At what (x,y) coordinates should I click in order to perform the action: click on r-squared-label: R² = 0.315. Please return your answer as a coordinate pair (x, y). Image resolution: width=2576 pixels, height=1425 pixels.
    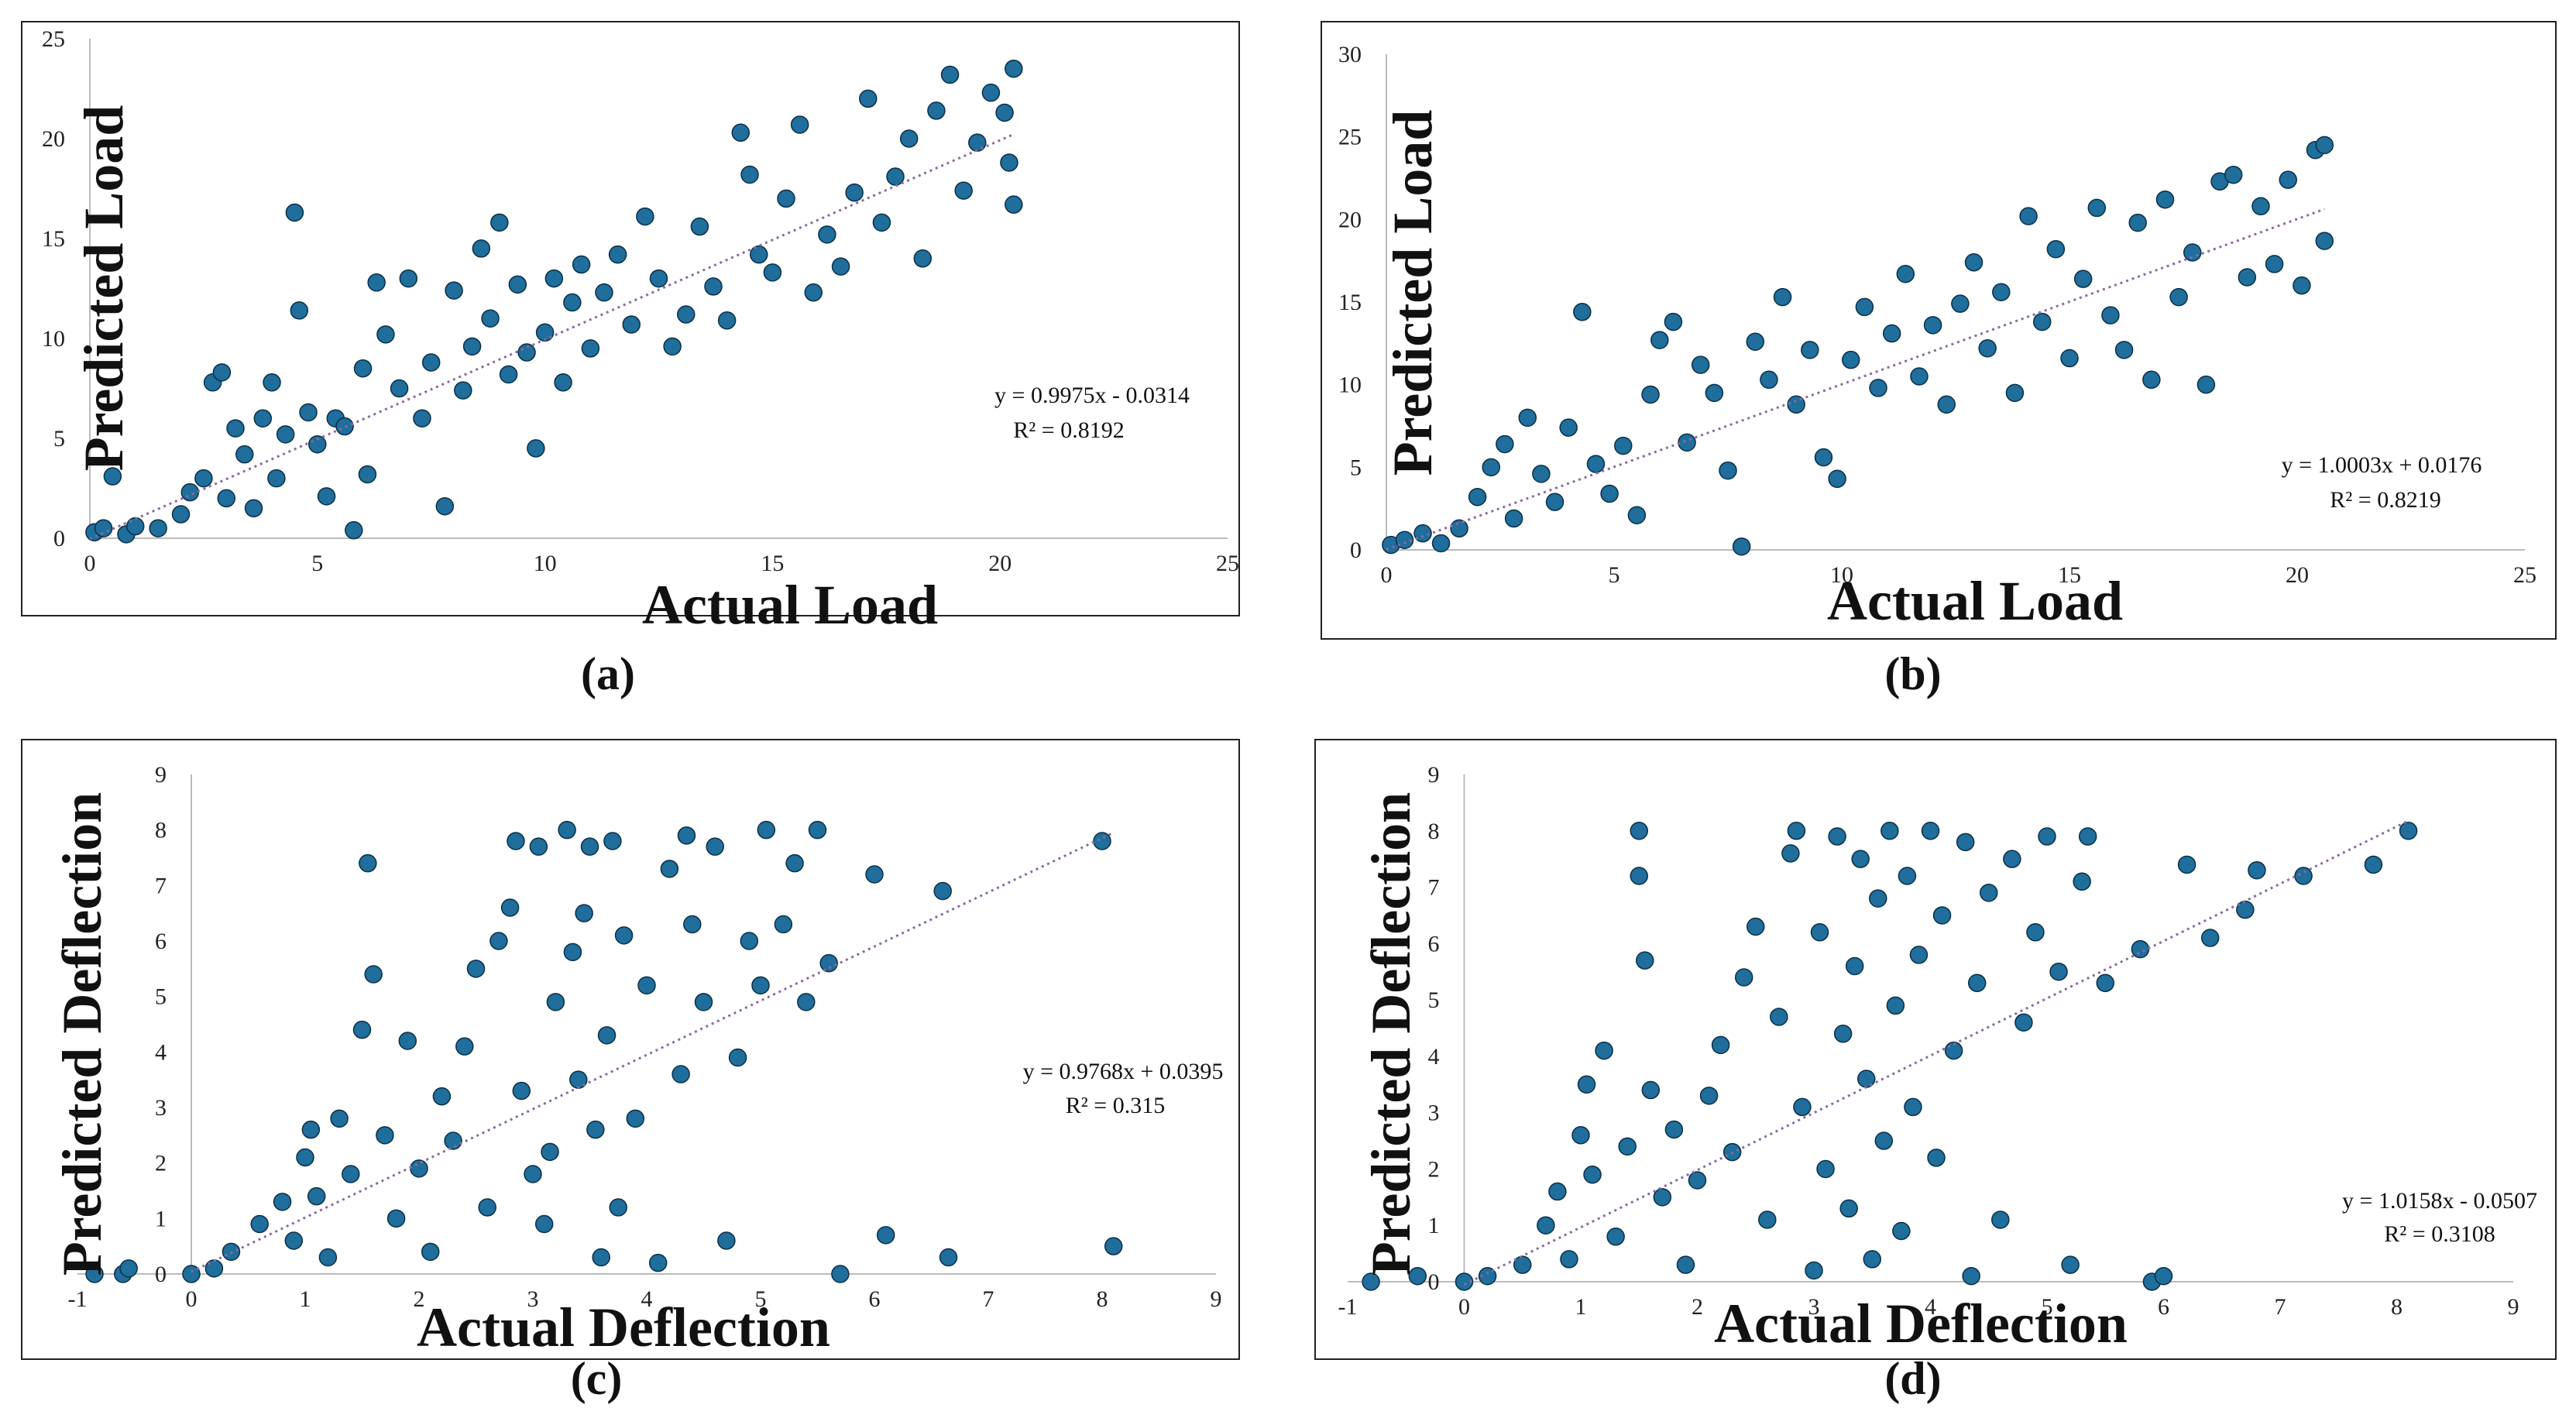
    Looking at the image, I should click on (1115, 1105).